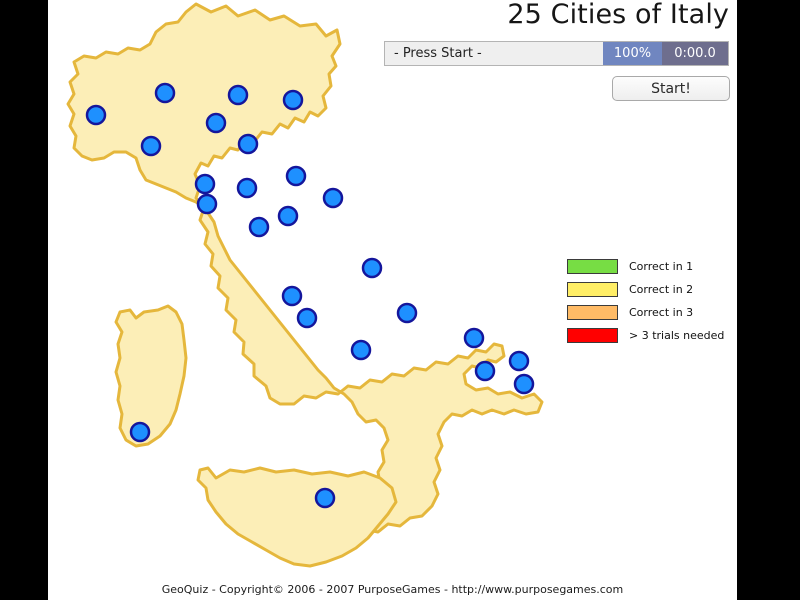 This screenshot has height=600, width=800. I want to click on sicily-shape, so click(297, 517).